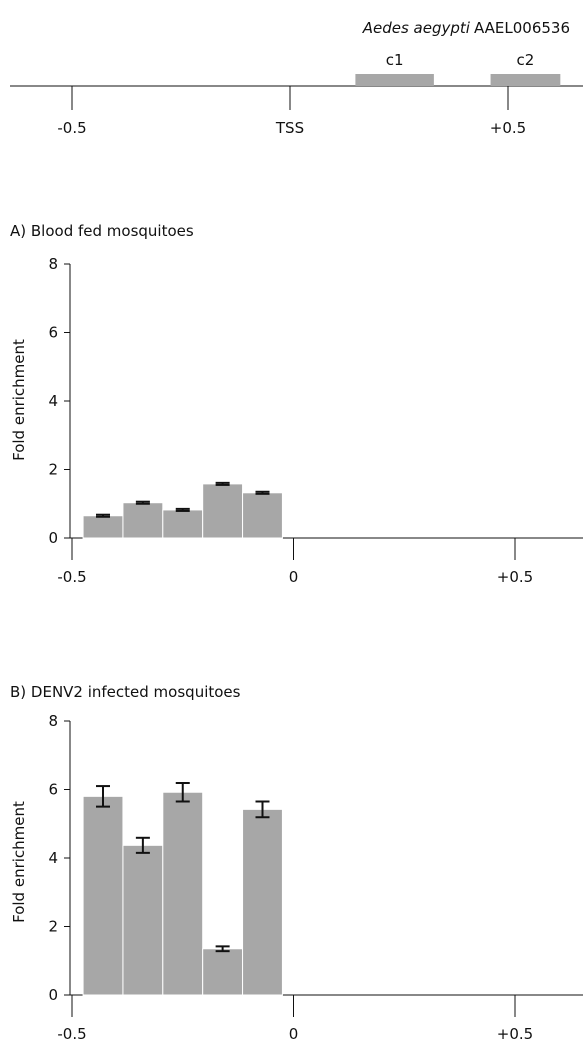 This screenshot has width=585, height=1043. What do you see at coordinates (526, 60) in the screenshot?
I see `region-label-c2: c2` at bounding box center [526, 60].